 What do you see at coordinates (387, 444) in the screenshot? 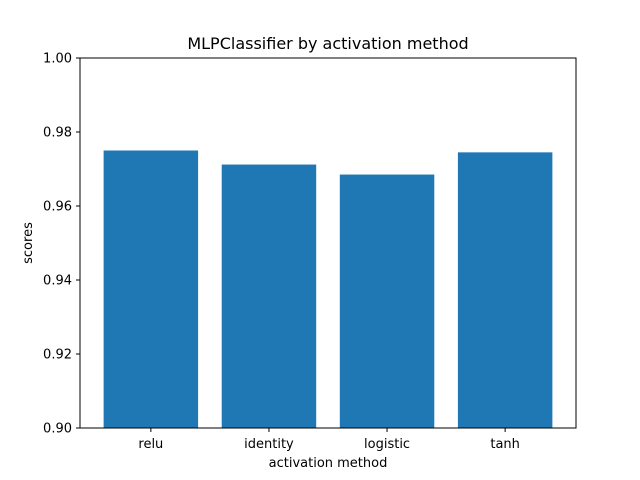
I see `x-tick-label-logistic: logistic` at bounding box center [387, 444].